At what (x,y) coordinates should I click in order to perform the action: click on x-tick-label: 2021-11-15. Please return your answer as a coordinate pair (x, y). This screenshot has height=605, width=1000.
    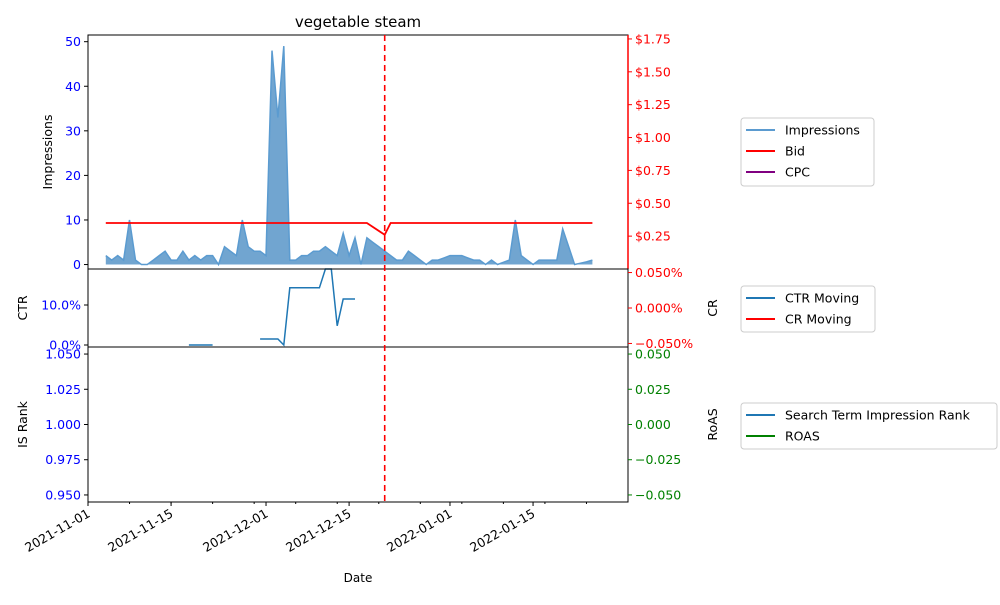
    Looking at the image, I should click on (140, 530).